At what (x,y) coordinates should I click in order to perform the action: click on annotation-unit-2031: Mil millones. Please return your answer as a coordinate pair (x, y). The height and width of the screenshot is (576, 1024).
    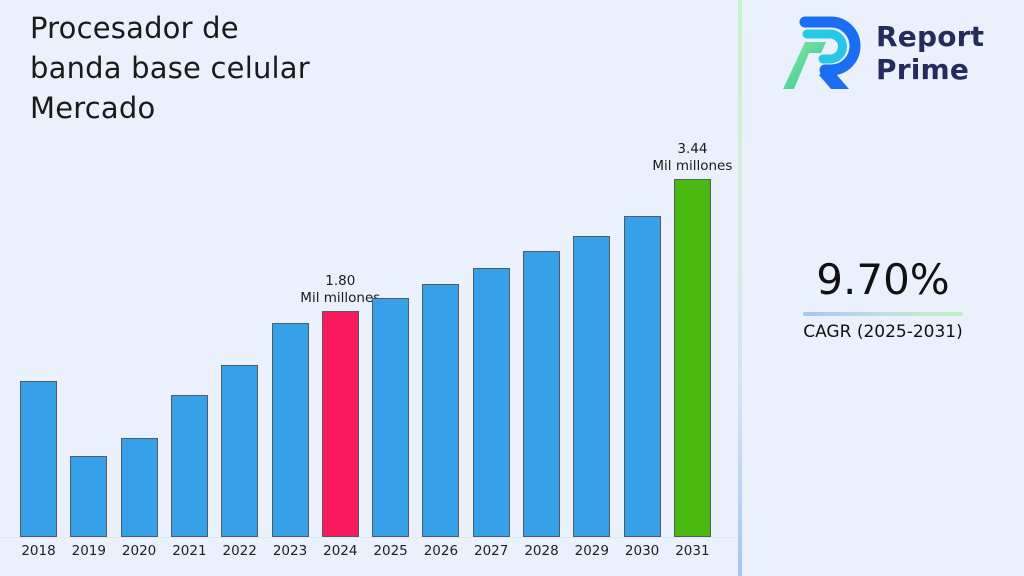
    Looking at the image, I should click on (692, 166).